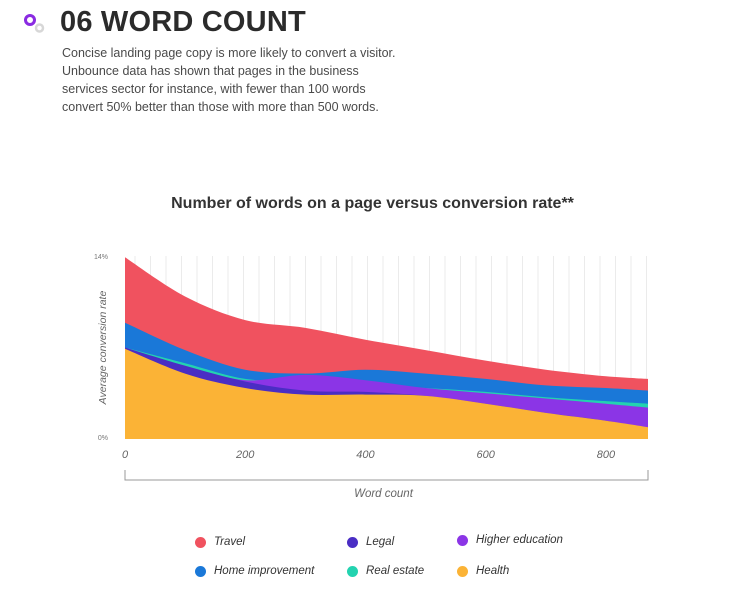 The image size is (745, 596). What do you see at coordinates (183, 22) in the screenshot?
I see `page-title: 06 WORD COUNT` at bounding box center [183, 22].